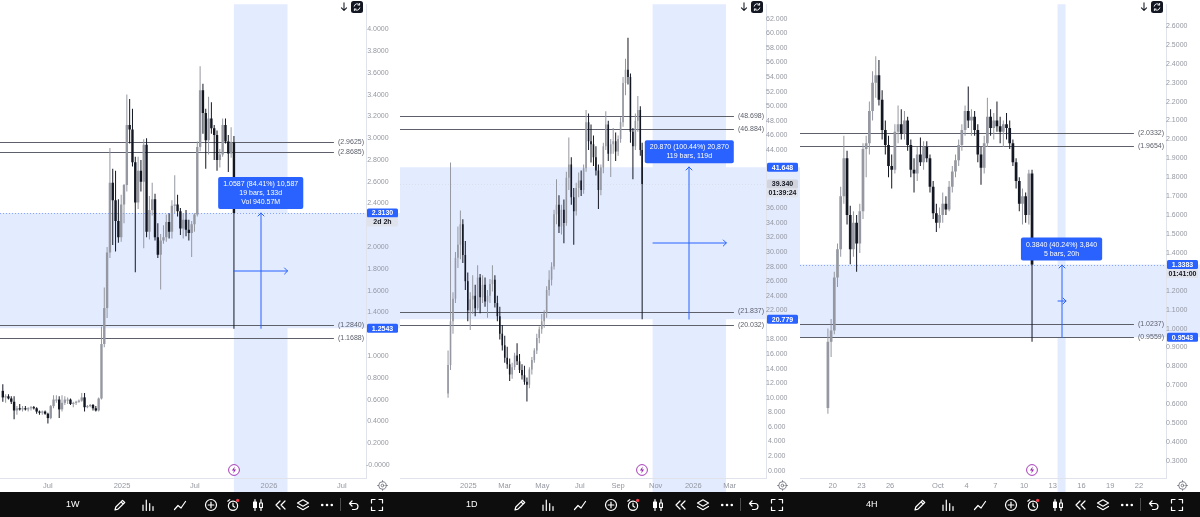 This screenshot has width=1200, height=517. Describe the element at coordinates (73, 504) in the screenshot. I see `text: 1W` at that location.